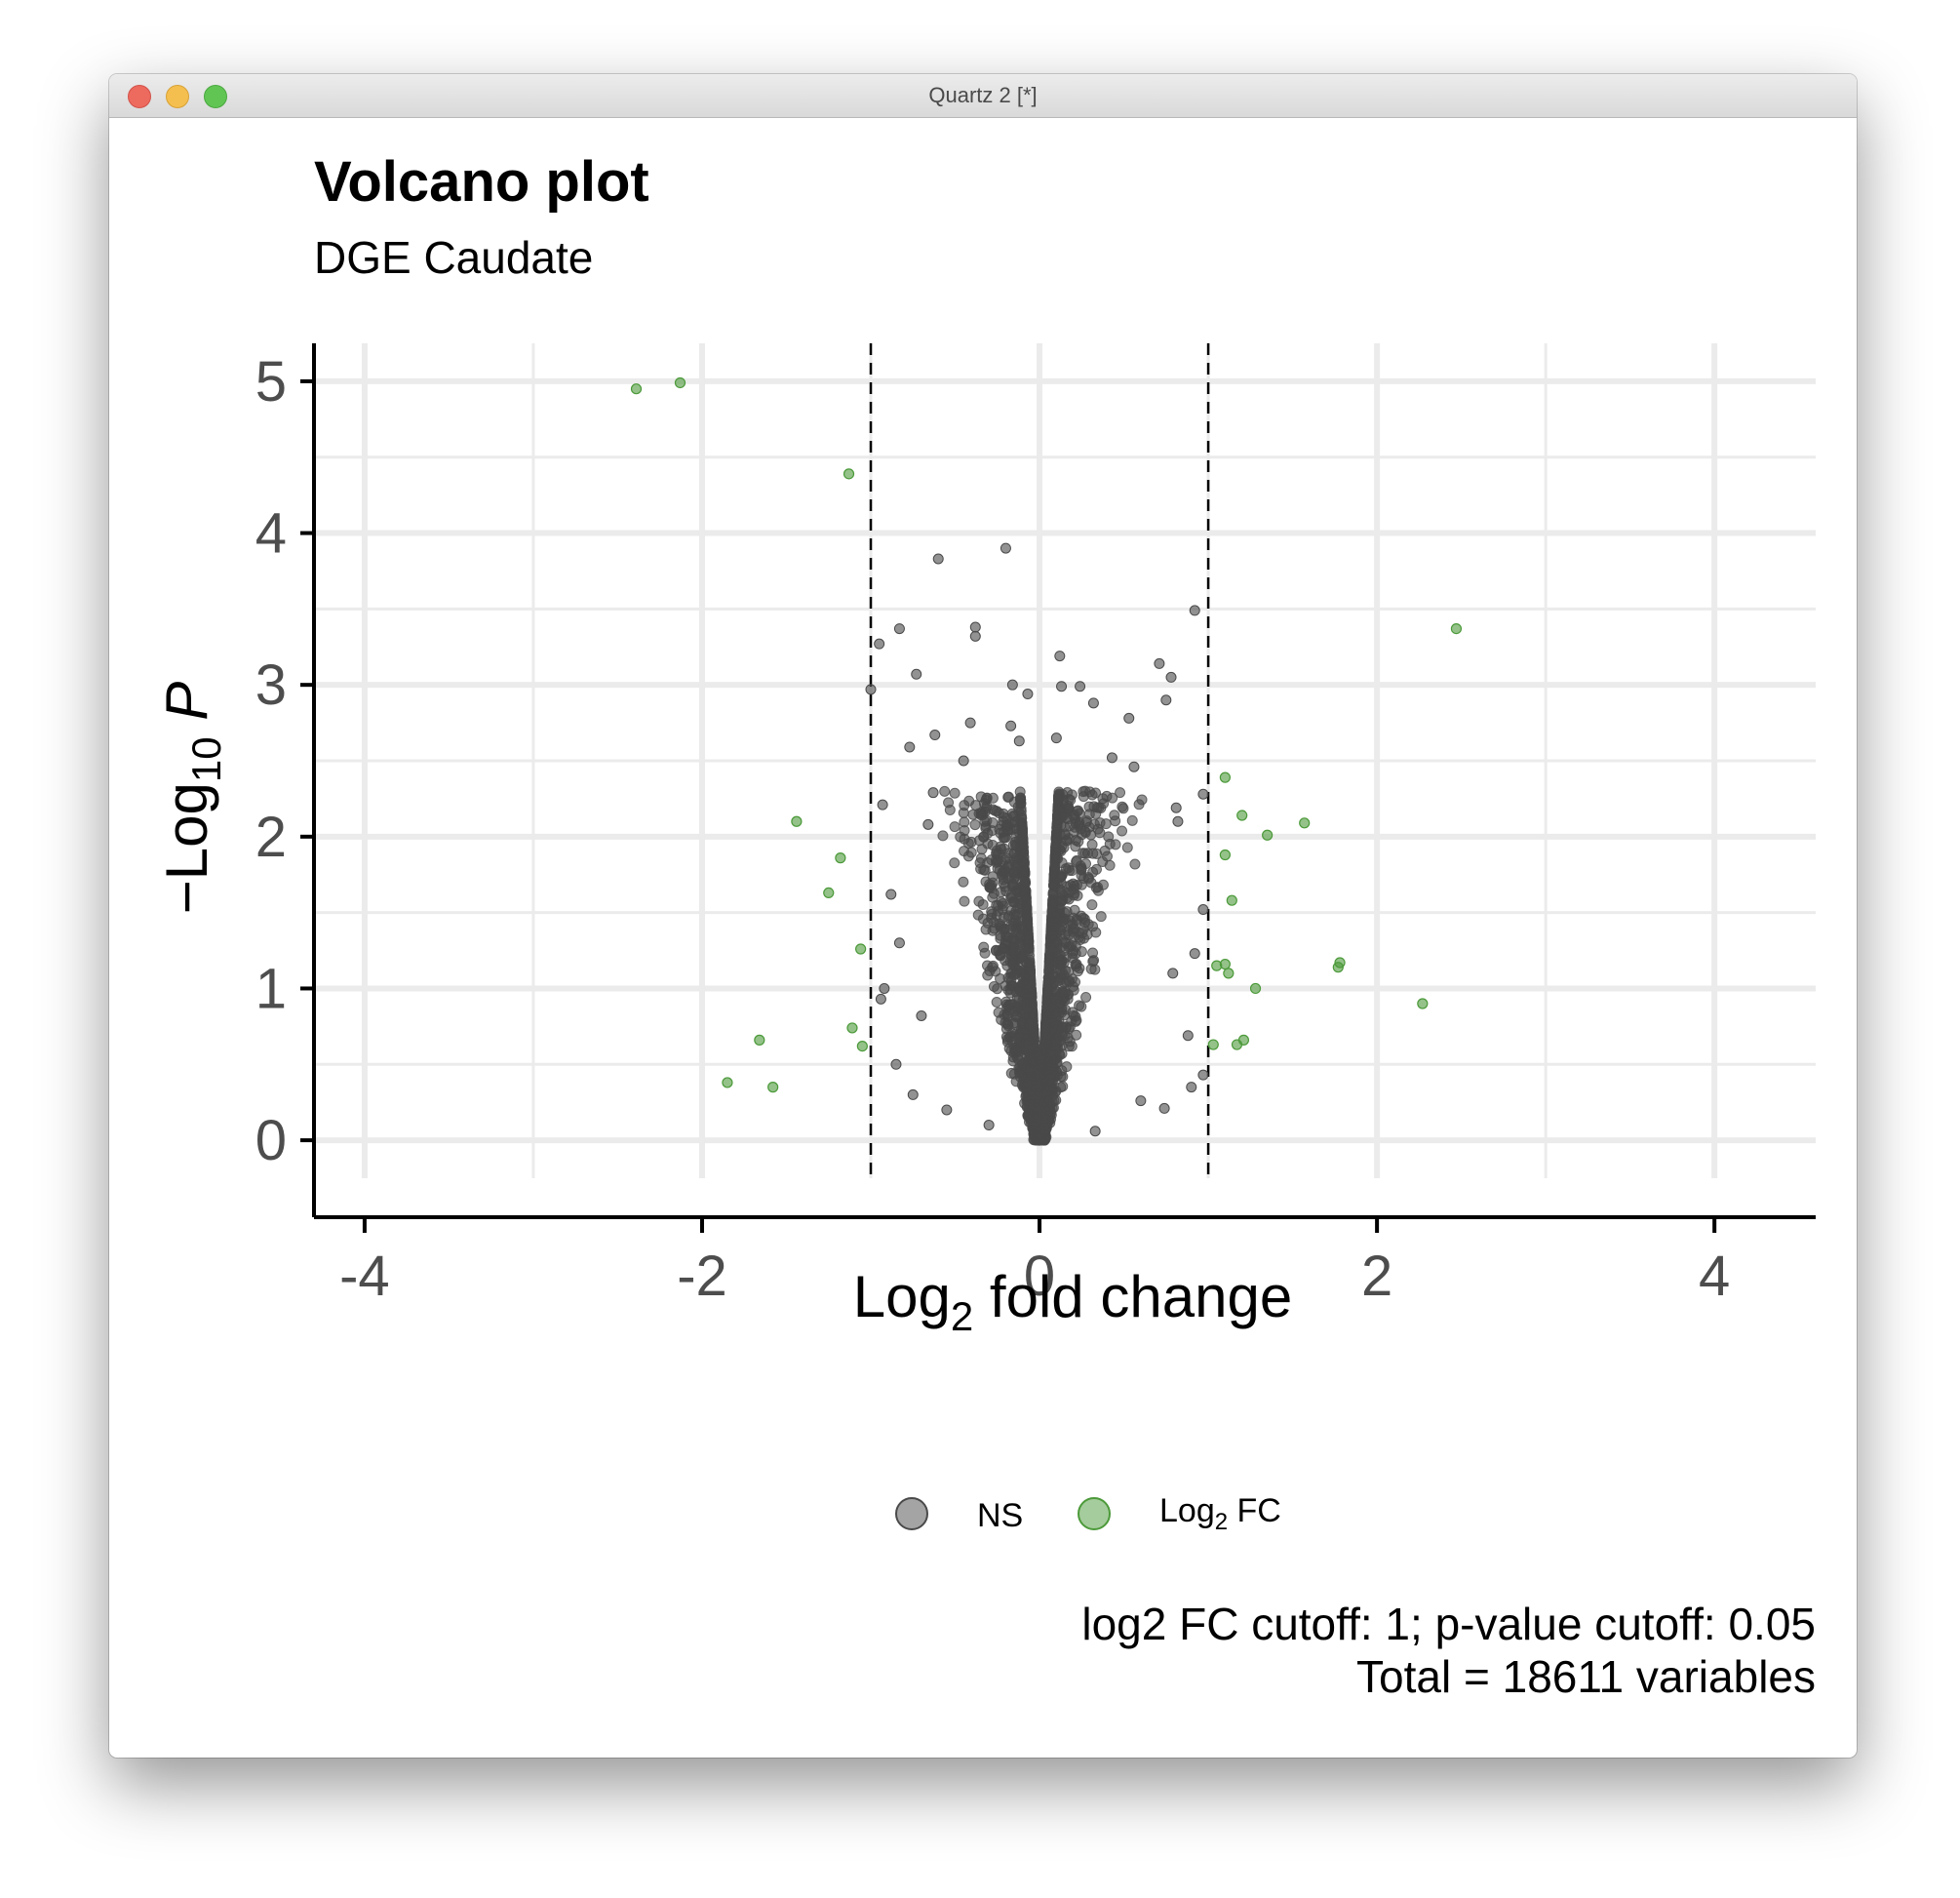 The width and height of the screenshot is (1960, 1898). I want to click on y-tick-label: 3, so click(271, 685).